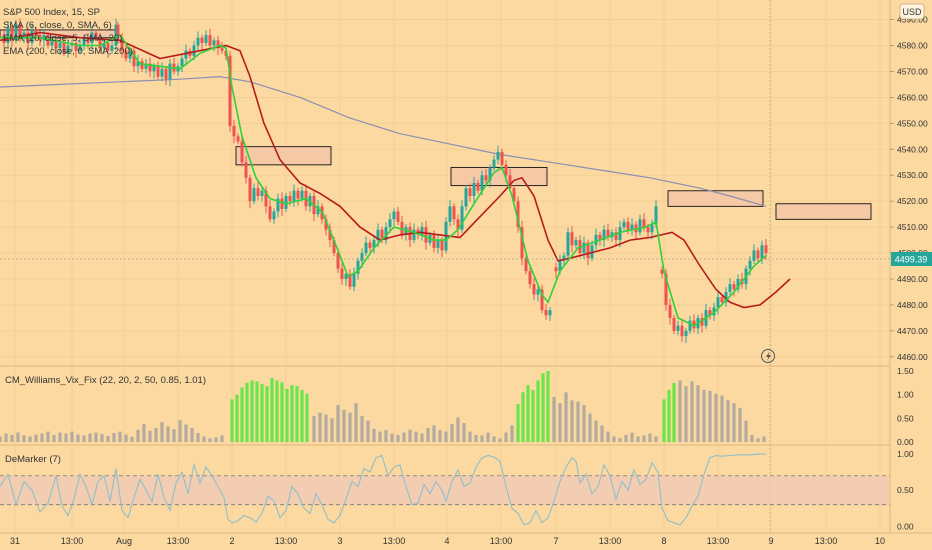 Image resolution: width=932 pixels, height=550 pixels. What do you see at coordinates (905, 371) in the screenshot?
I see `vix-tick-label: 1.50` at bounding box center [905, 371].